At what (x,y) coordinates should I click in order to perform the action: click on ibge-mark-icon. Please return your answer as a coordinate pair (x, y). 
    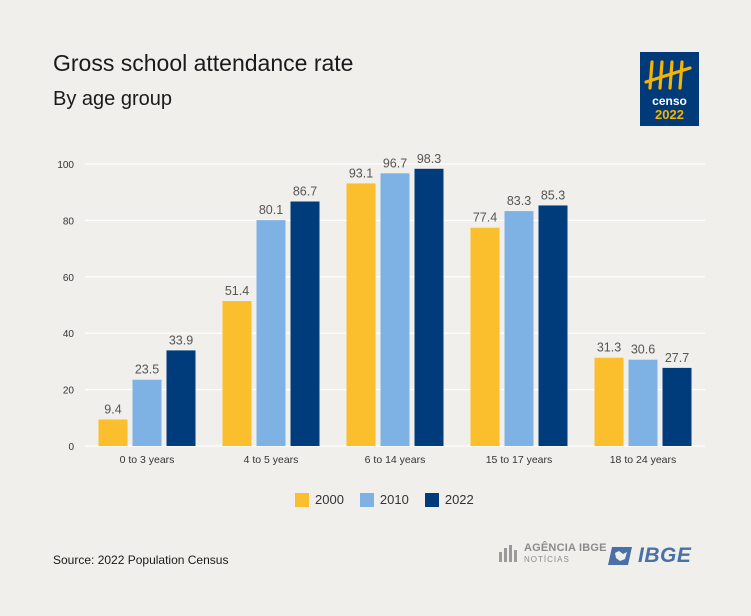
    Looking at the image, I should click on (620, 556).